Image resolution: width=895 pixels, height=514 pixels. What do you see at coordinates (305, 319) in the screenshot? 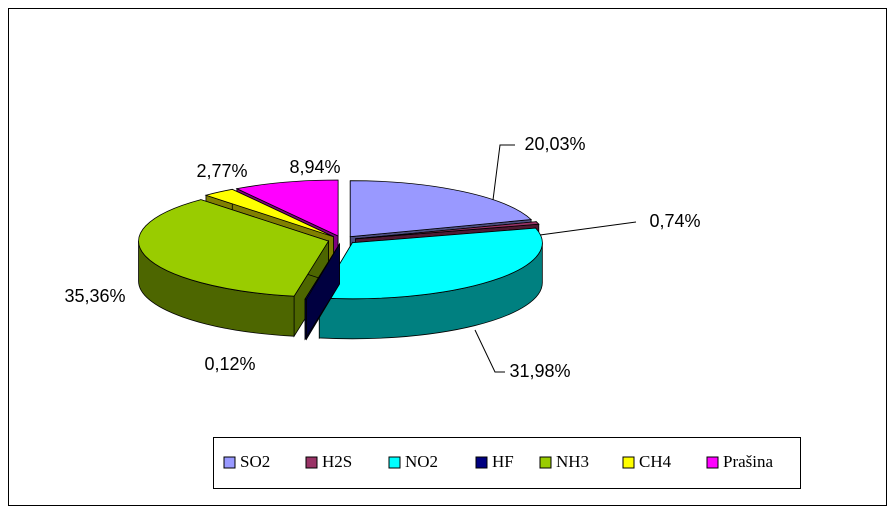
I see `slice-side` at bounding box center [305, 319].